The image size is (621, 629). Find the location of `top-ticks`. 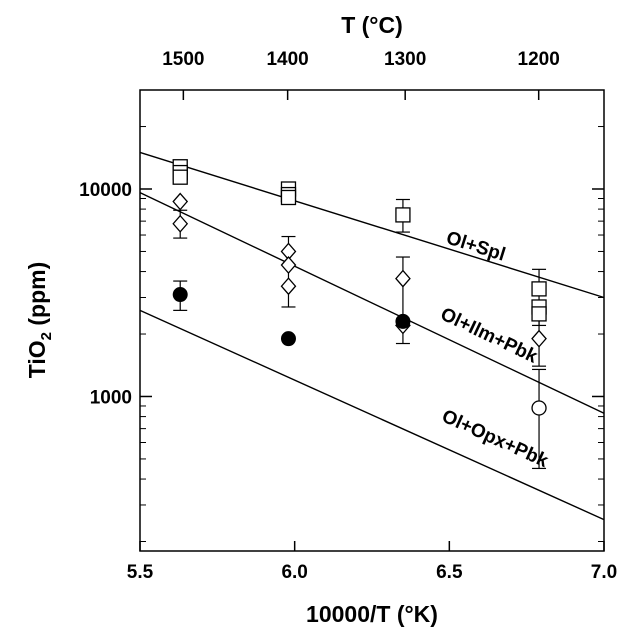

top-ticks is located at coordinates (361, 95).